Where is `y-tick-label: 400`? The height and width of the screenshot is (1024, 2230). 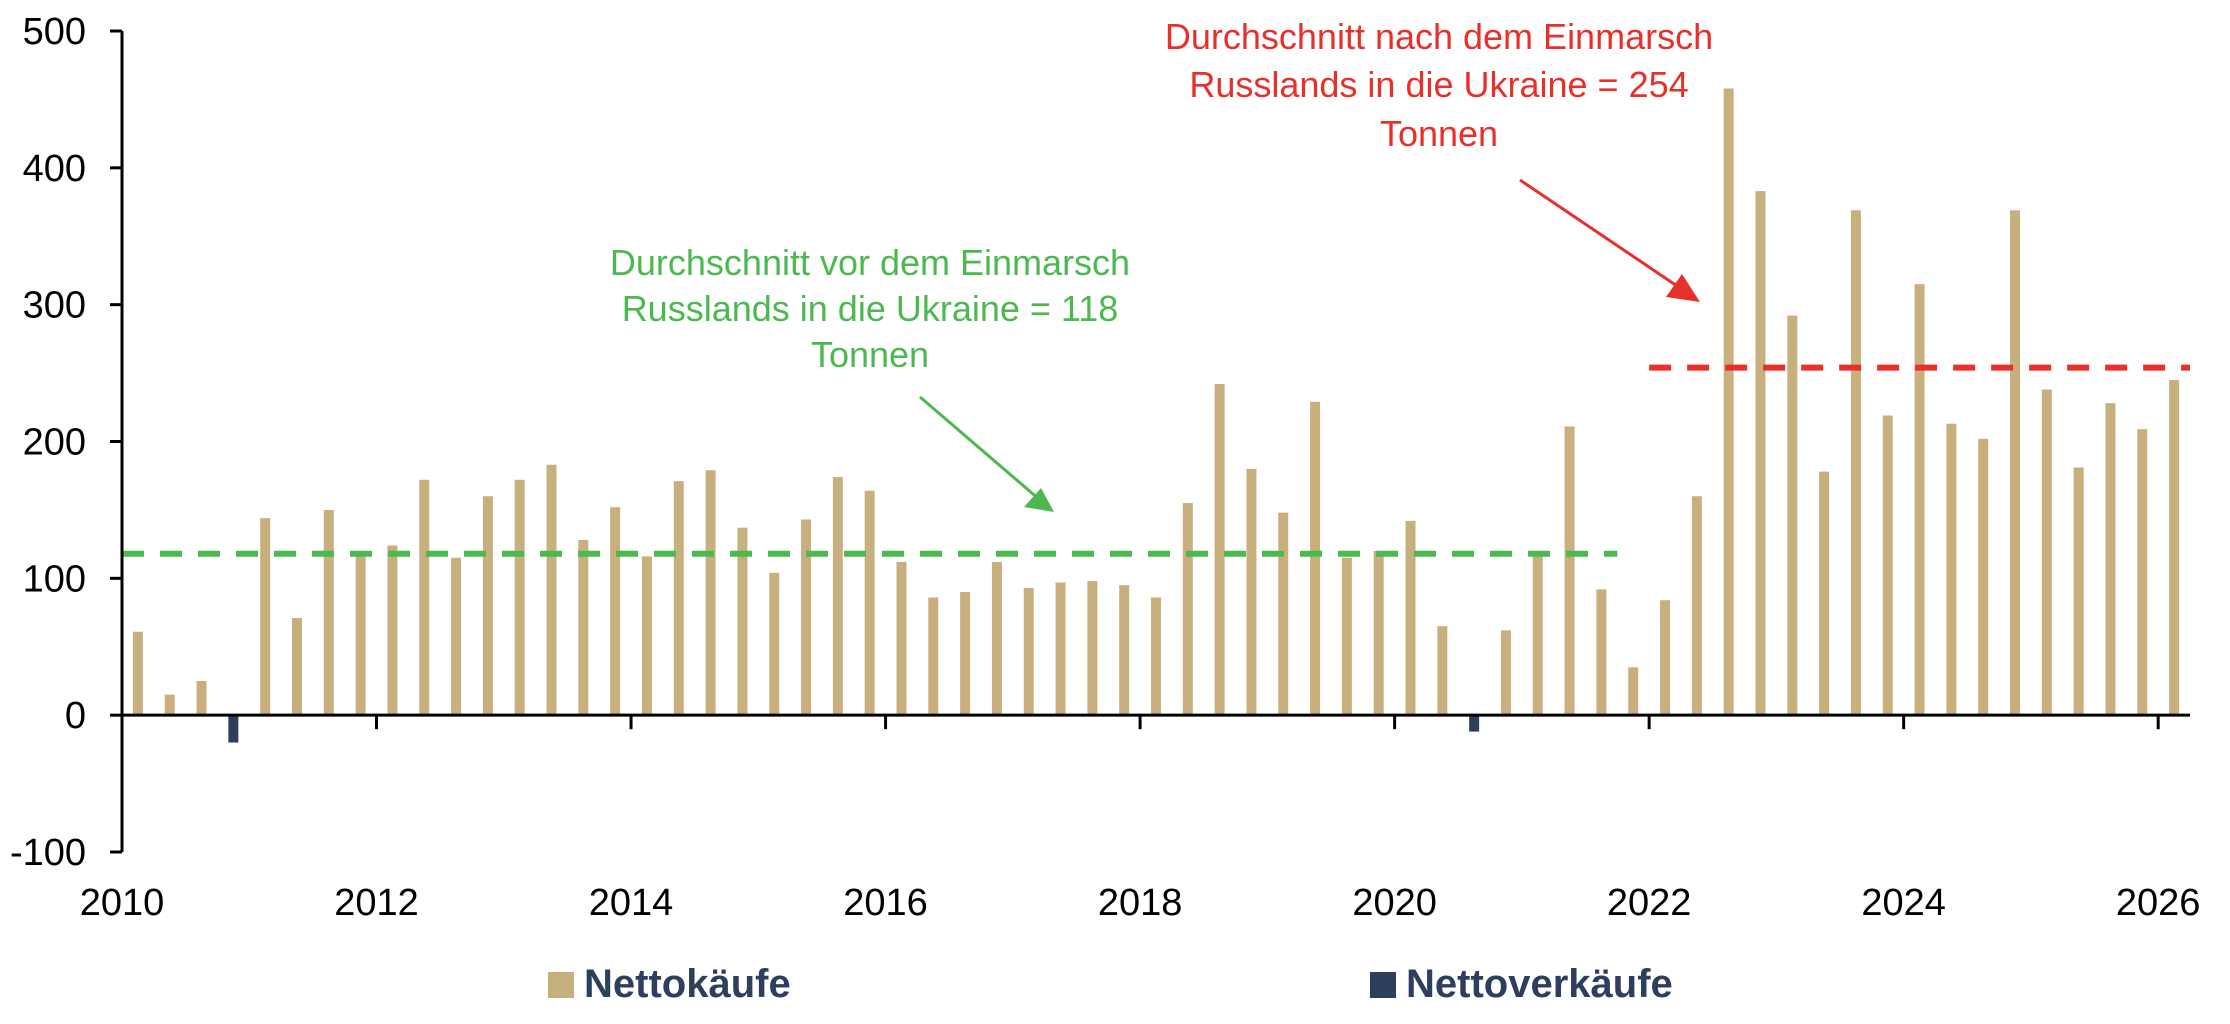 y-tick-label: 400 is located at coordinates (54, 169).